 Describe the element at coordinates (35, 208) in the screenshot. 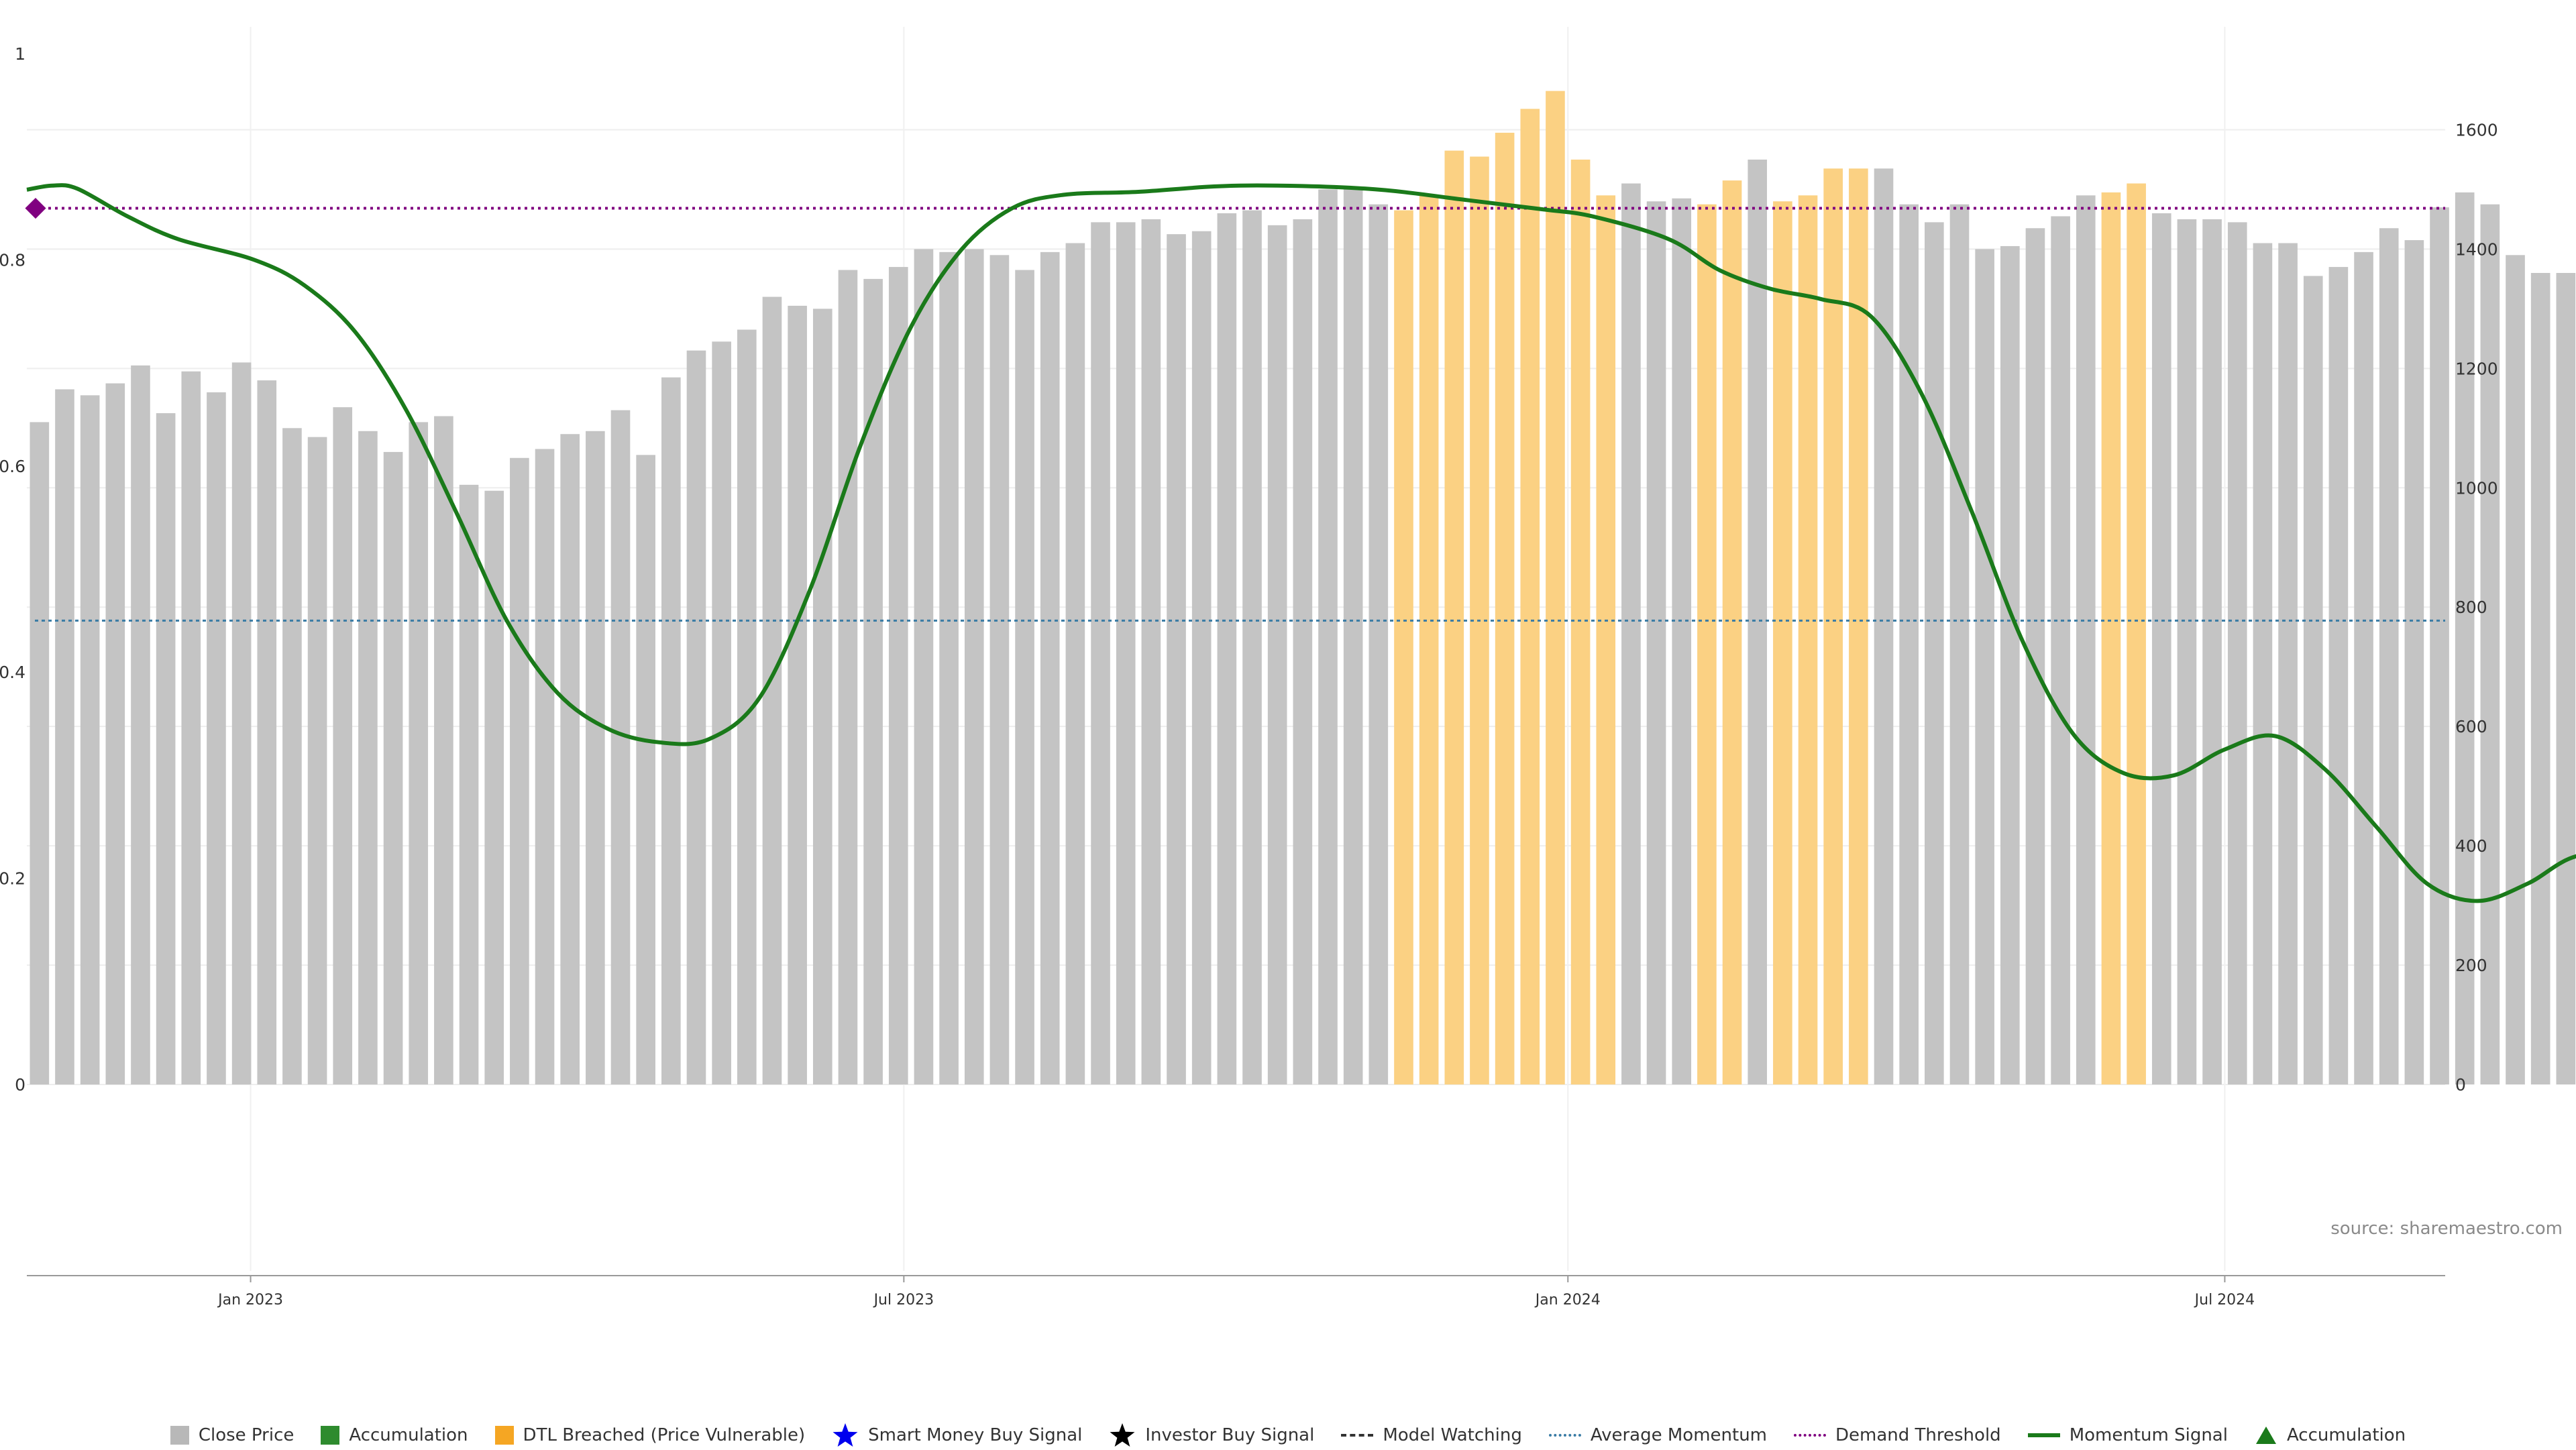

I see `demand-threshold-marker` at that location.